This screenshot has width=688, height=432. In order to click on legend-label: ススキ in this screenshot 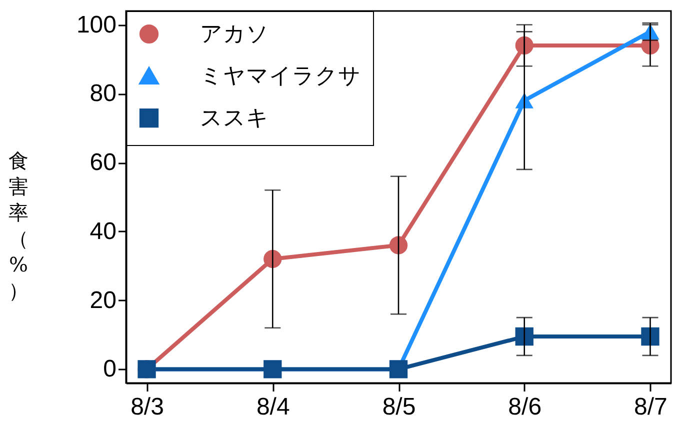, I will do `click(234, 117)`.